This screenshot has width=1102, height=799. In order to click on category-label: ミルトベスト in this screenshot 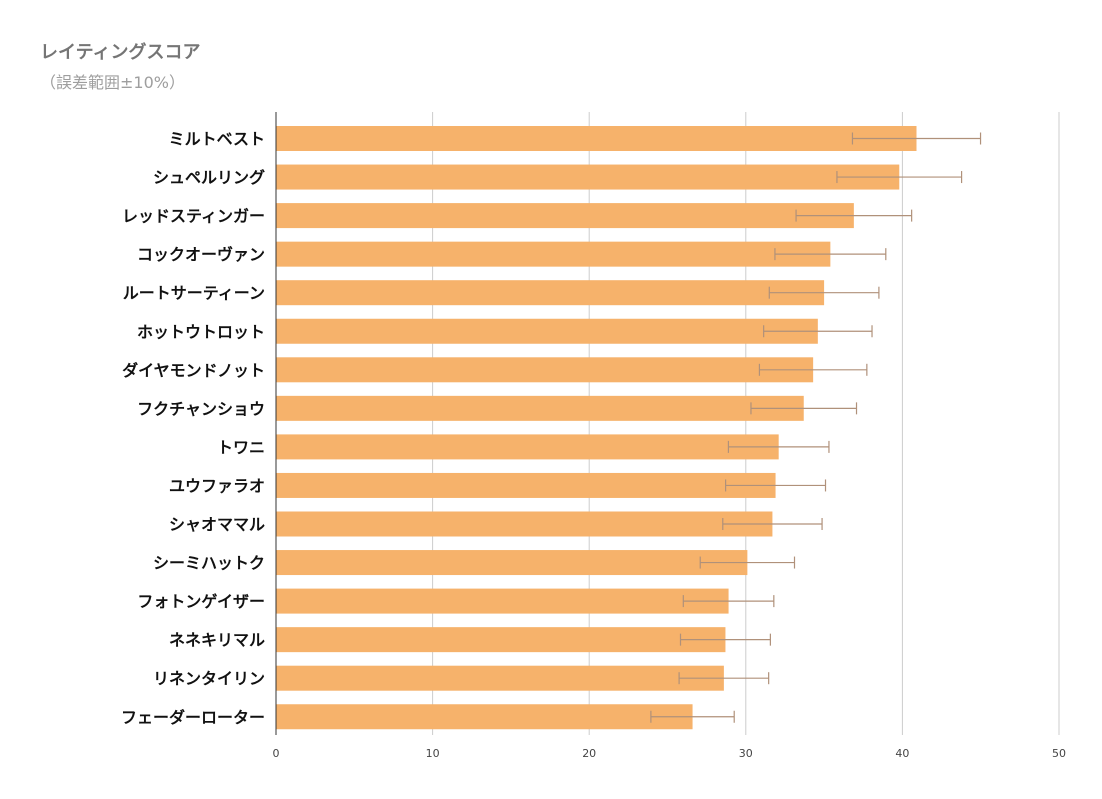, I will do `click(217, 139)`.